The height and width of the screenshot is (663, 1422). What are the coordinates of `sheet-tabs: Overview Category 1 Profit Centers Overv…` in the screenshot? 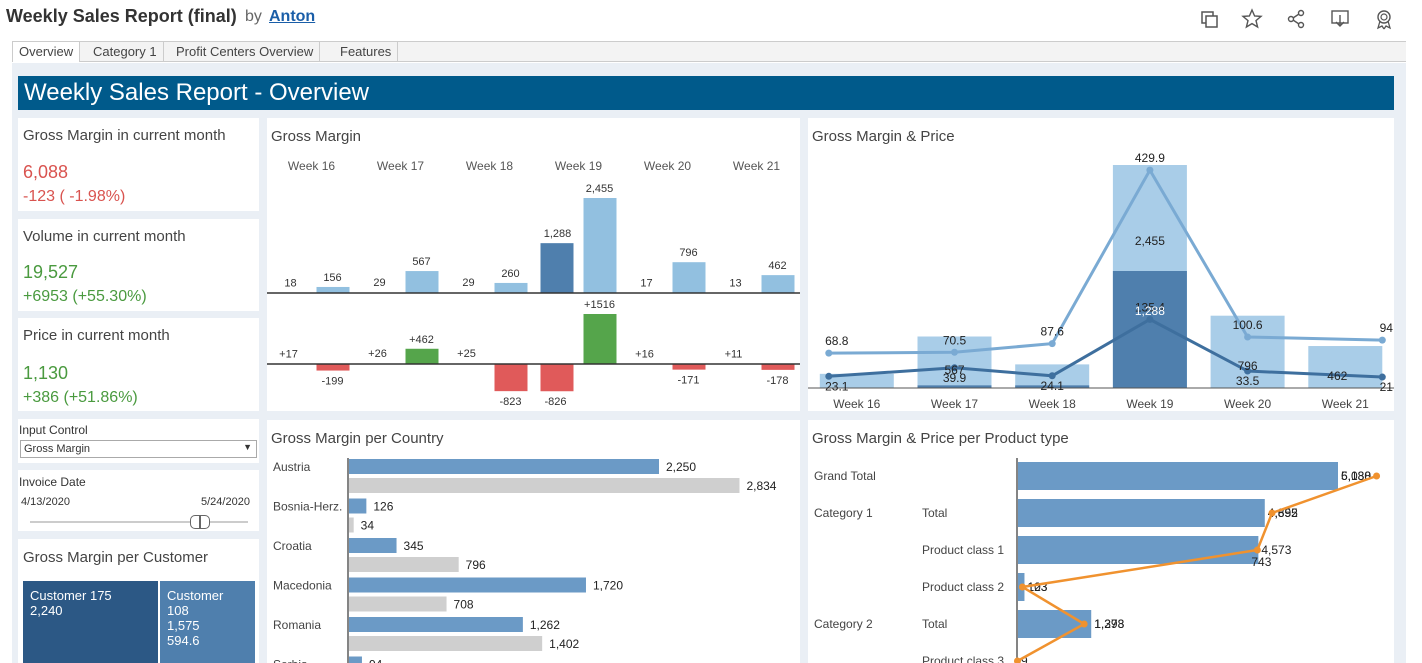 It's located at (709, 51).